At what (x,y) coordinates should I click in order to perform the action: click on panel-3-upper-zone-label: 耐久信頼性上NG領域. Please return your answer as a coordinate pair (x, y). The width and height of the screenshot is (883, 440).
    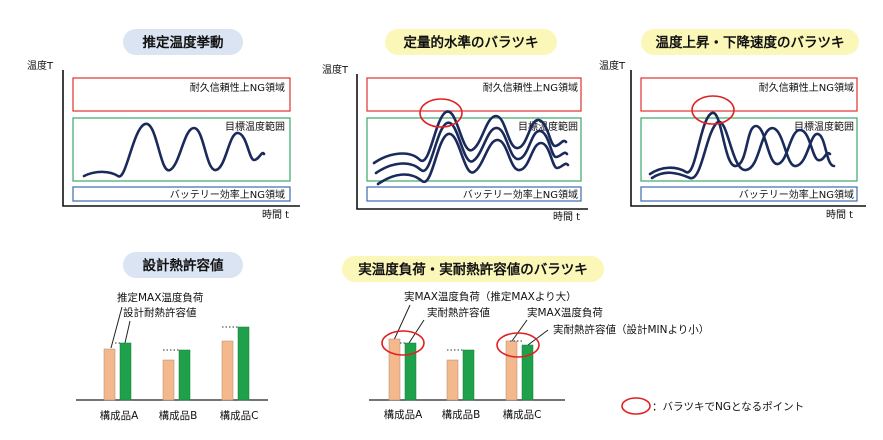
    Looking at the image, I should click on (806, 87).